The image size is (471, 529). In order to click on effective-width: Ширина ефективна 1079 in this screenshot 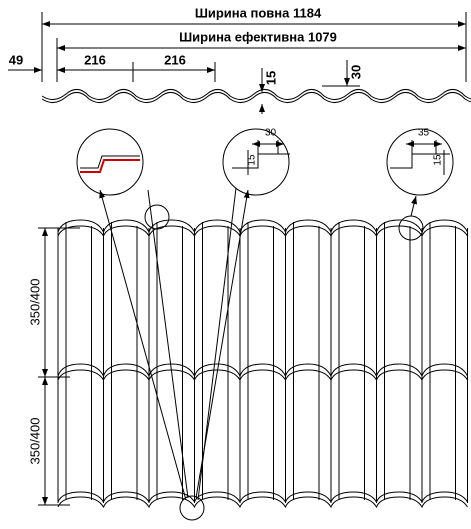, I will do `click(258, 36)`.